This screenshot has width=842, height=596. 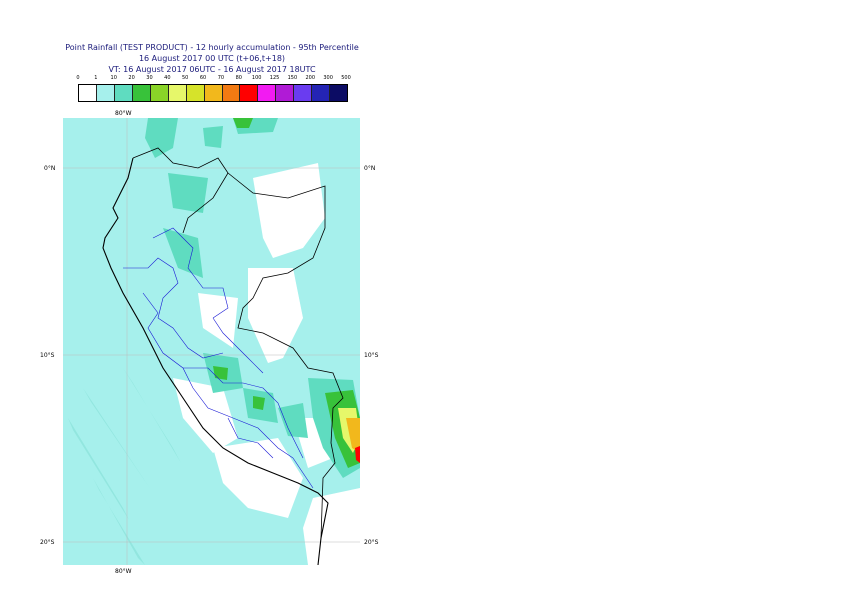 What do you see at coordinates (96, 78) in the screenshot?
I see `legend-tick-label: 1` at bounding box center [96, 78].